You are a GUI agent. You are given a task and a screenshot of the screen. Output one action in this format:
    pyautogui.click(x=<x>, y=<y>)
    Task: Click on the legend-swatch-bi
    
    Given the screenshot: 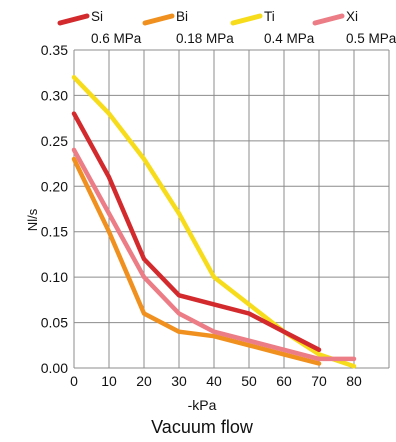 What is the action you would take?
    pyautogui.click(x=158, y=19)
    